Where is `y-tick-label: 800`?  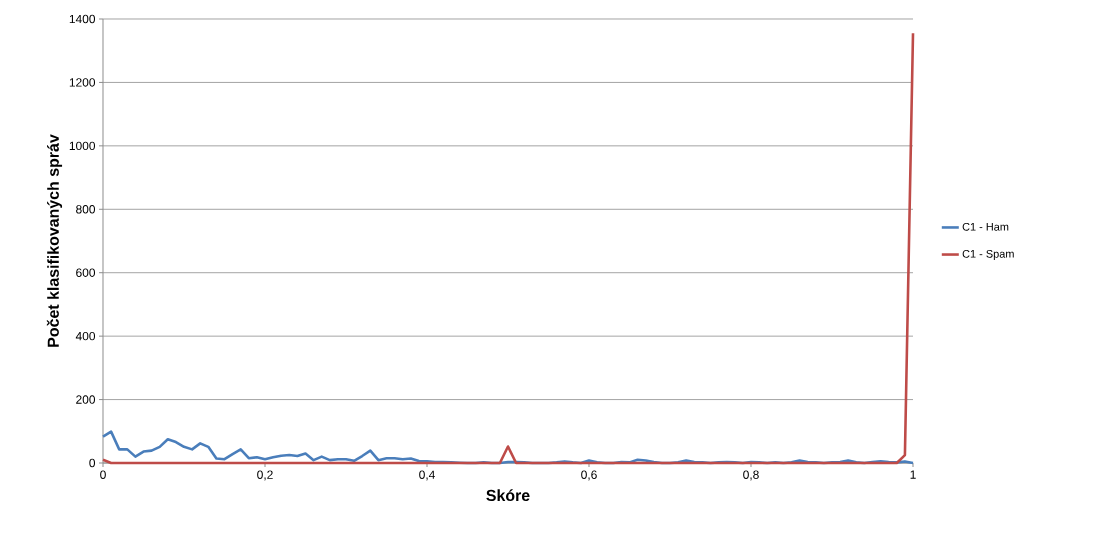 y-tick-label: 800 is located at coordinates (86, 209).